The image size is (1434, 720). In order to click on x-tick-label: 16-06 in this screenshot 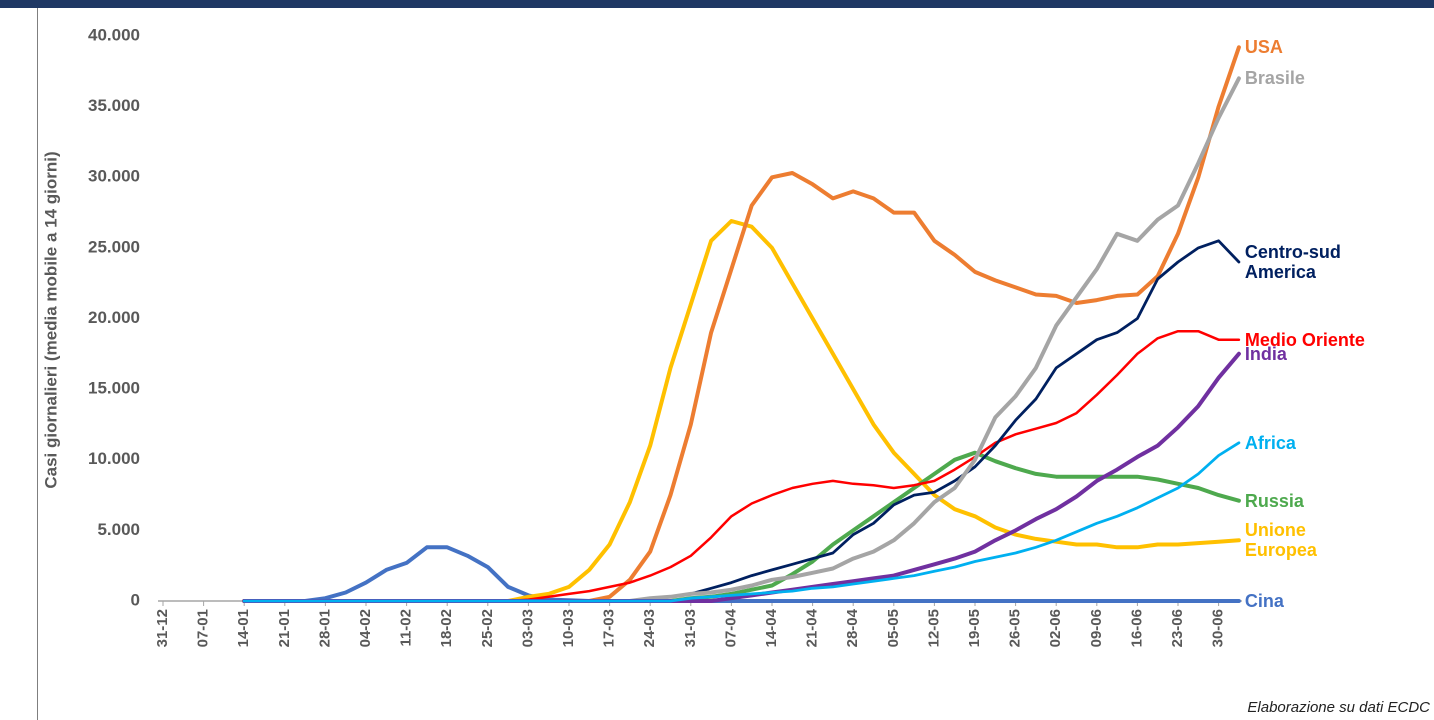, I will do `click(1136, 628)`.